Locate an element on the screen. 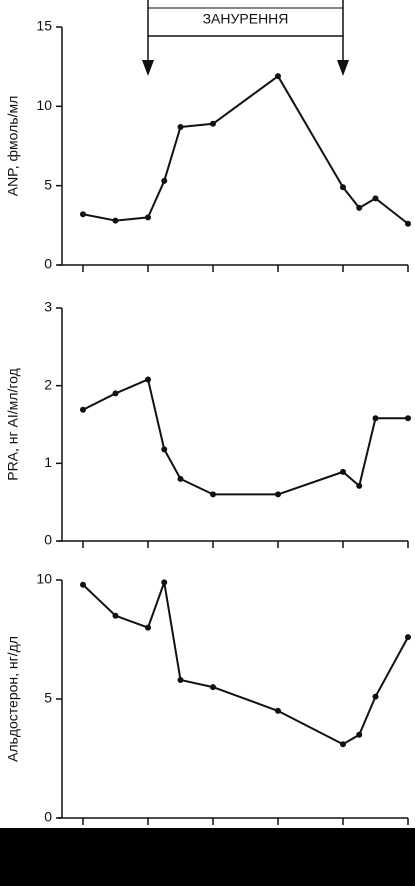 This screenshot has width=415, height=886. y-axis-label: ANP, фмоль/мл is located at coordinates (13, 146).